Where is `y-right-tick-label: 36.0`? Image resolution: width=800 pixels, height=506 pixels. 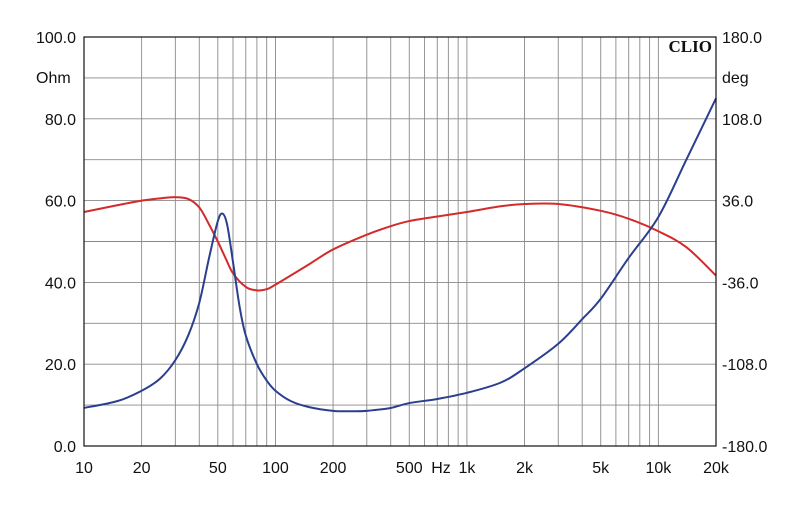
y-right-tick-label: 36.0 is located at coordinates (737, 202).